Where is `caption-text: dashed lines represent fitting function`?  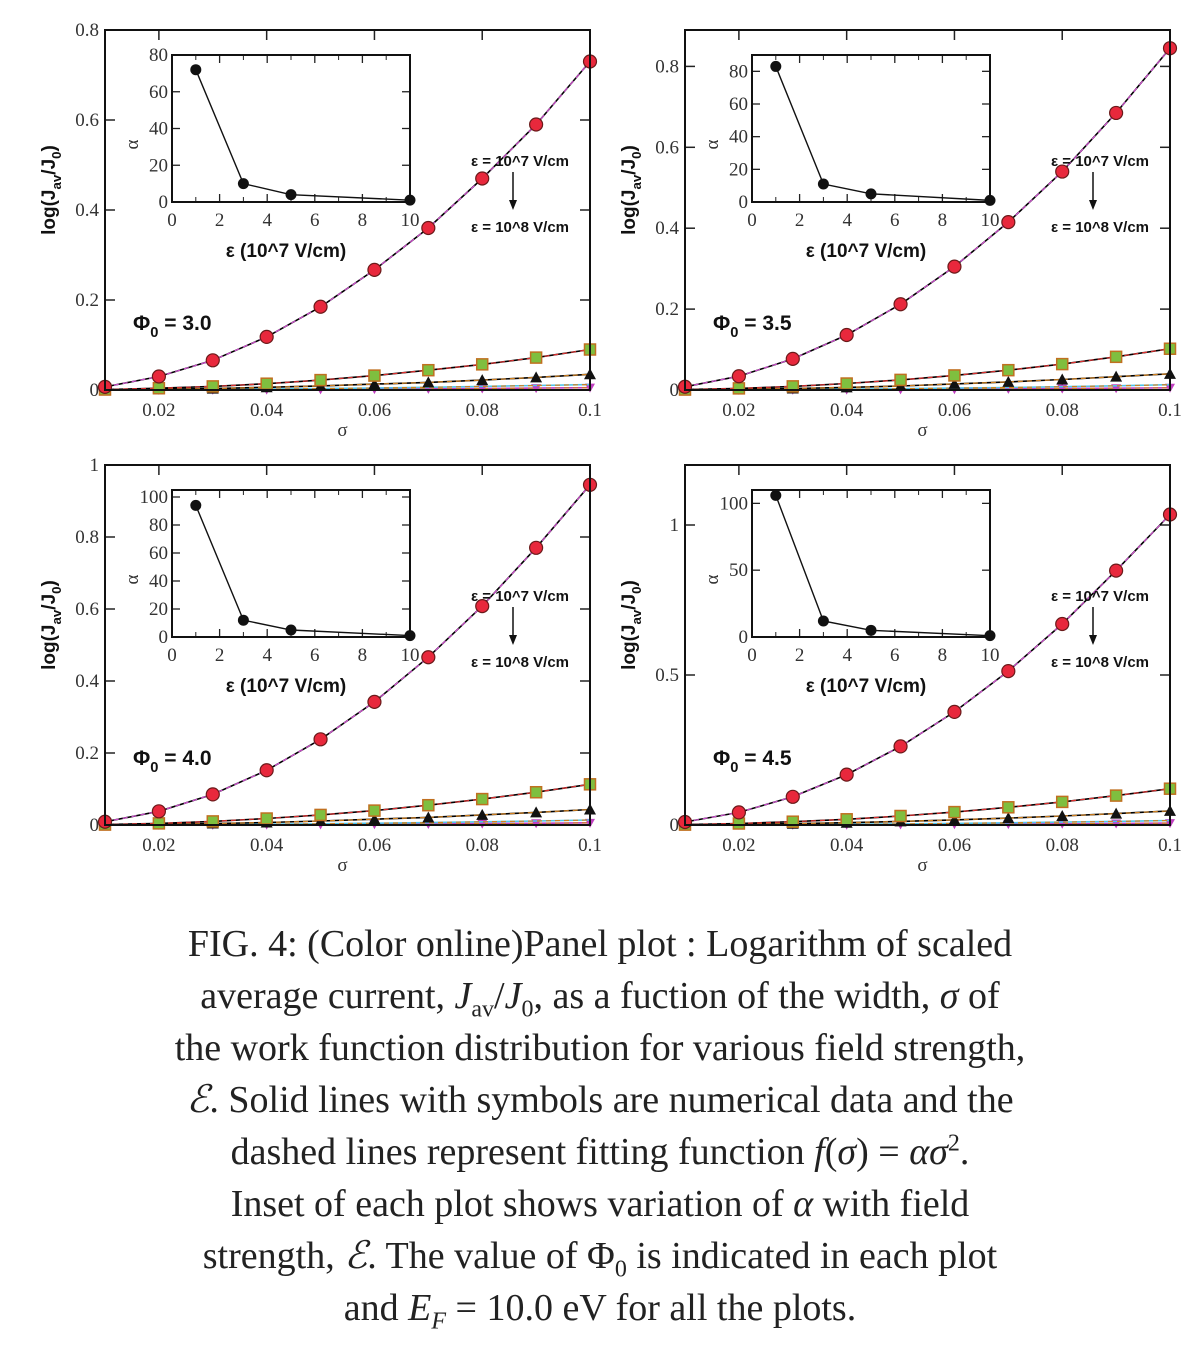 caption-text: dashed lines represent fitting function is located at coordinates (522, 1152).